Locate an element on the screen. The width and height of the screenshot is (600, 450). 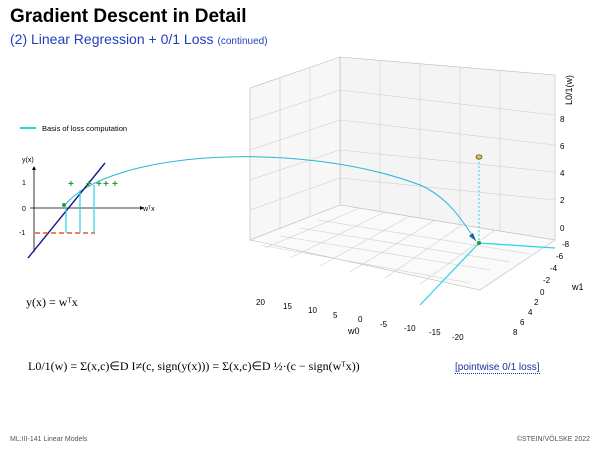
footer-right: ©STEIN/VÖLSKE 2022 is located at coordinates (553, 439).